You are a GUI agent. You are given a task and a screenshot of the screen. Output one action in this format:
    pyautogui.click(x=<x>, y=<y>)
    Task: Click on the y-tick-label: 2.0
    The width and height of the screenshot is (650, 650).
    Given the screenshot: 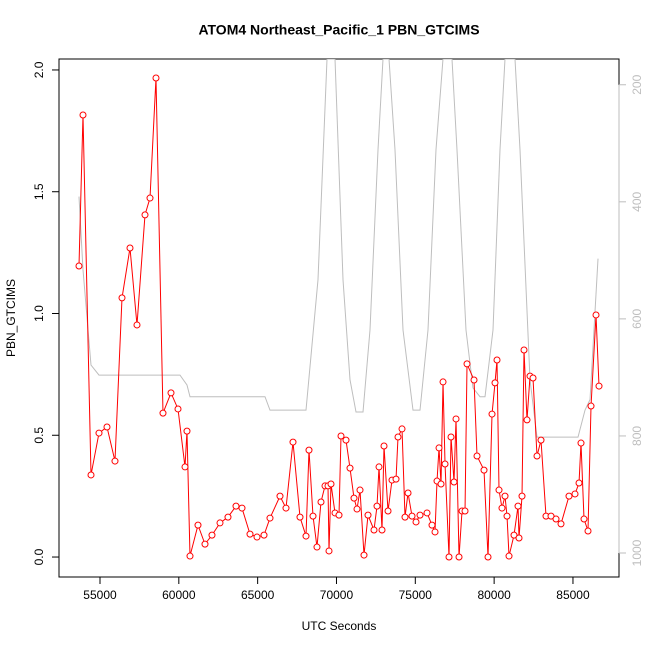 What is the action you would take?
    pyautogui.click(x=39, y=69)
    